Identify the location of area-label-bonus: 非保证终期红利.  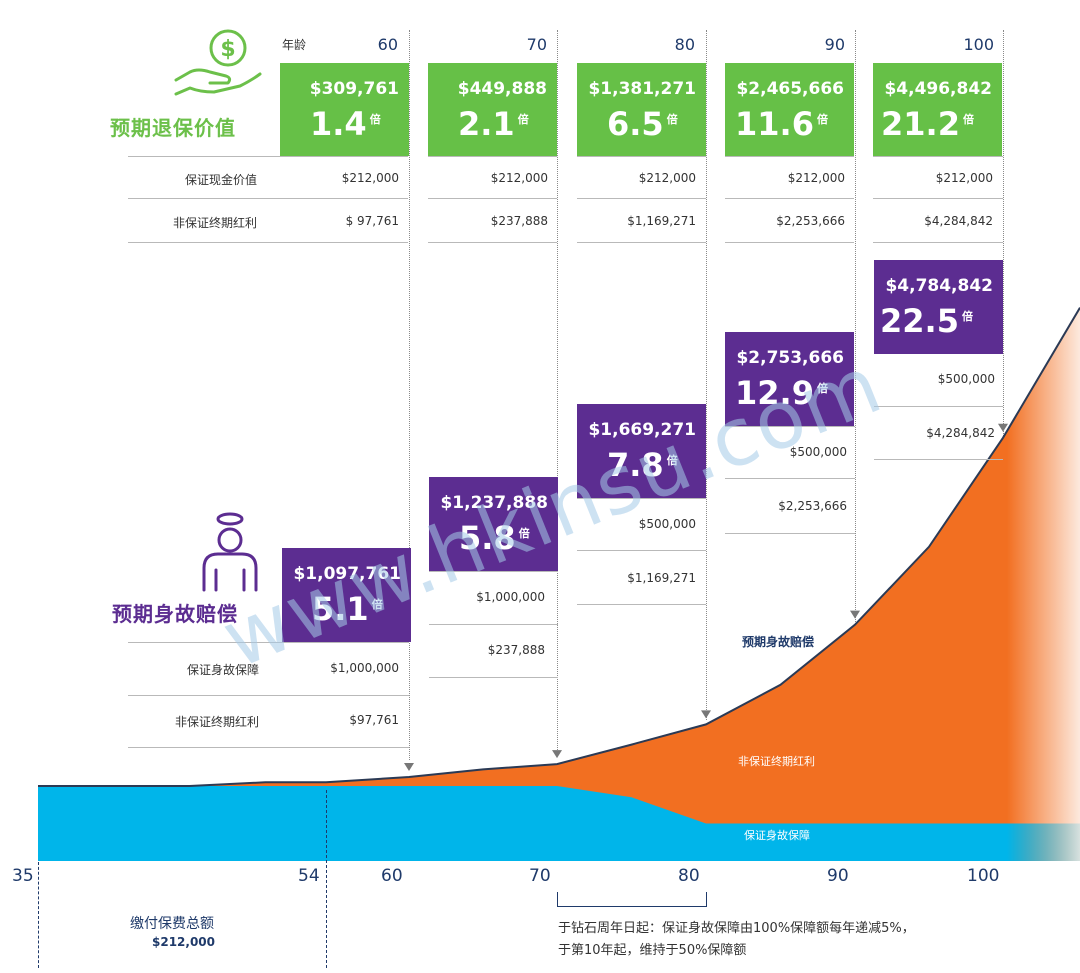
(776, 761).